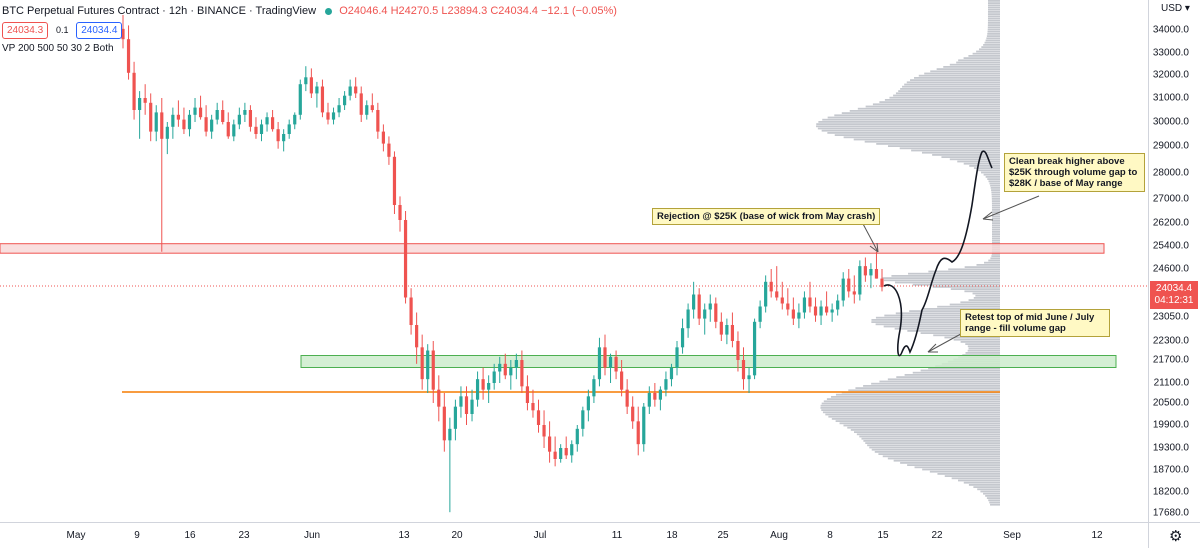  What do you see at coordinates (99, 30) in the screenshot?
I see `buy-button: 24034.4` at bounding box center [99, 30].